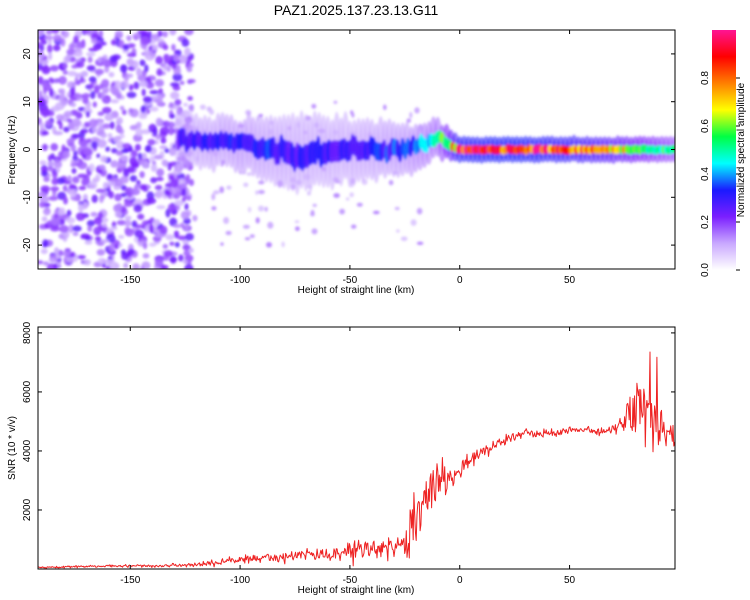 This screenshot has height=600, width=750. What do you see at coordinates (705, 78) in the screenshot?
I see `colorbar-tick-label: 0.8` at bounding box center [705, 78].